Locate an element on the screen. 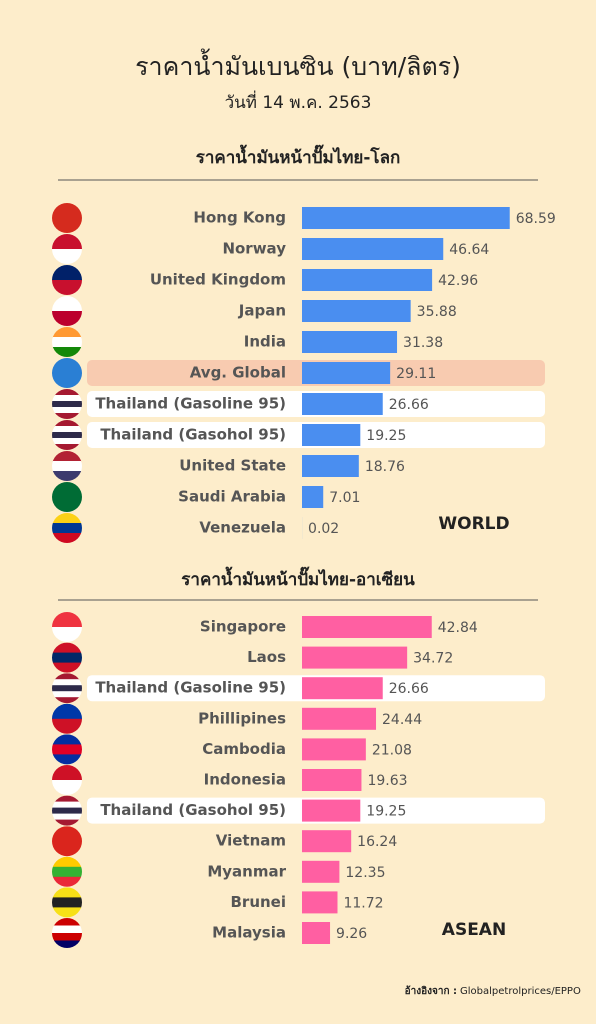 This screenshot has width=596, height=1024. category-label: India is located at coordinates (265, 342).